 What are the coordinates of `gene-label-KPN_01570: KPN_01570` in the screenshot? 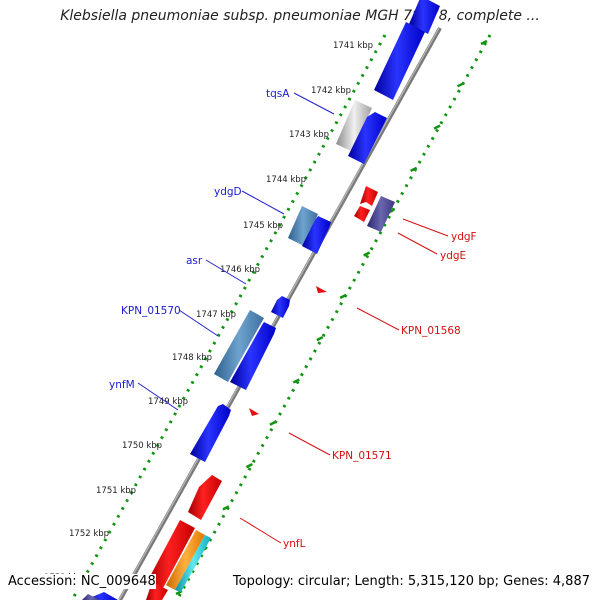 It's located at (151, 311).